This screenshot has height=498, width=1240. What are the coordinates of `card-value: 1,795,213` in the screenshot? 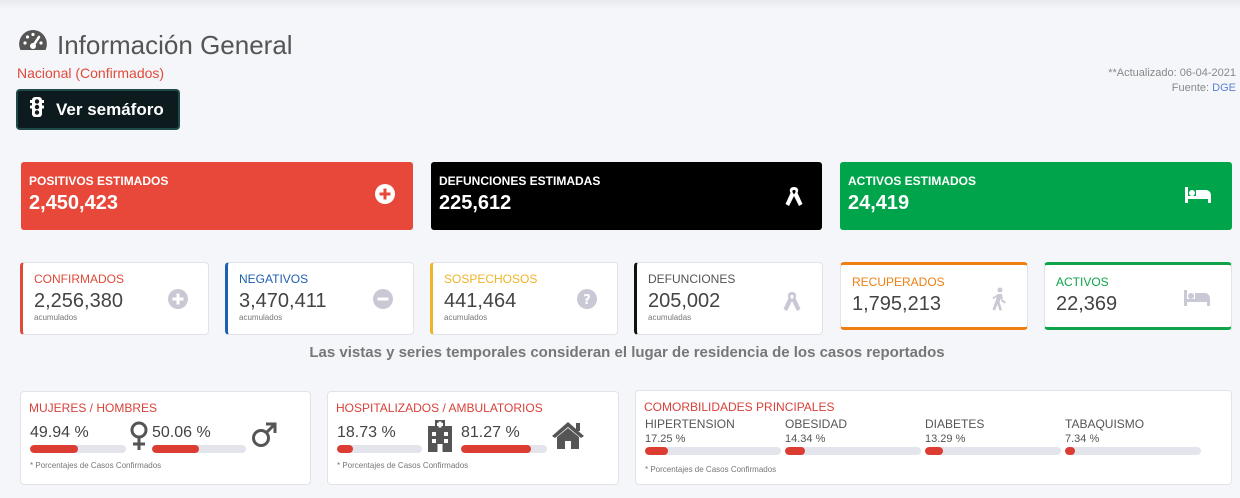 It's located at (896, 304).